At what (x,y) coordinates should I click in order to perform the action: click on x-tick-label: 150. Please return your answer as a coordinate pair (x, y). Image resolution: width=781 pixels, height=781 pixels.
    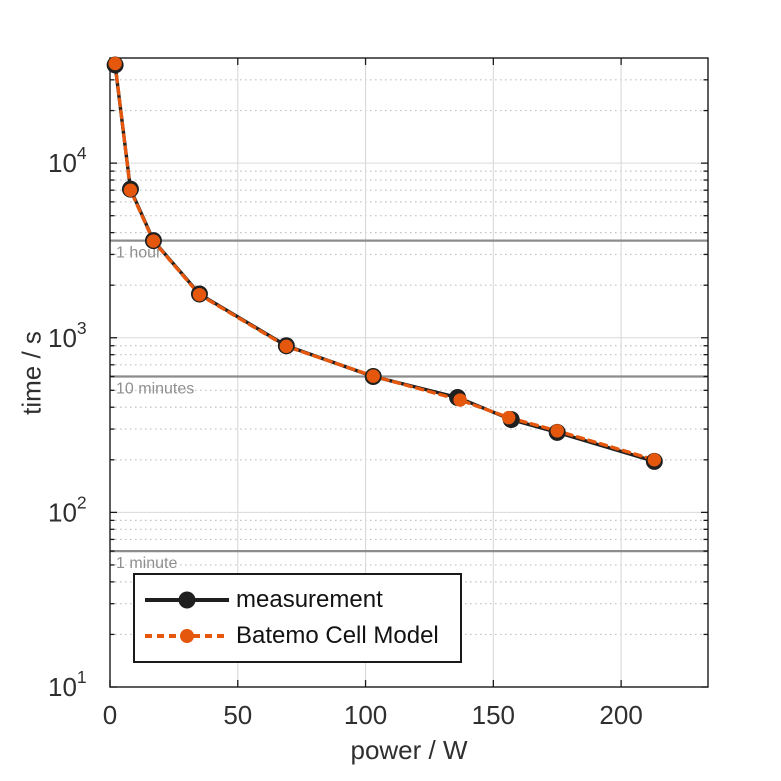
    Looking at the image, I should click on (493, 715).